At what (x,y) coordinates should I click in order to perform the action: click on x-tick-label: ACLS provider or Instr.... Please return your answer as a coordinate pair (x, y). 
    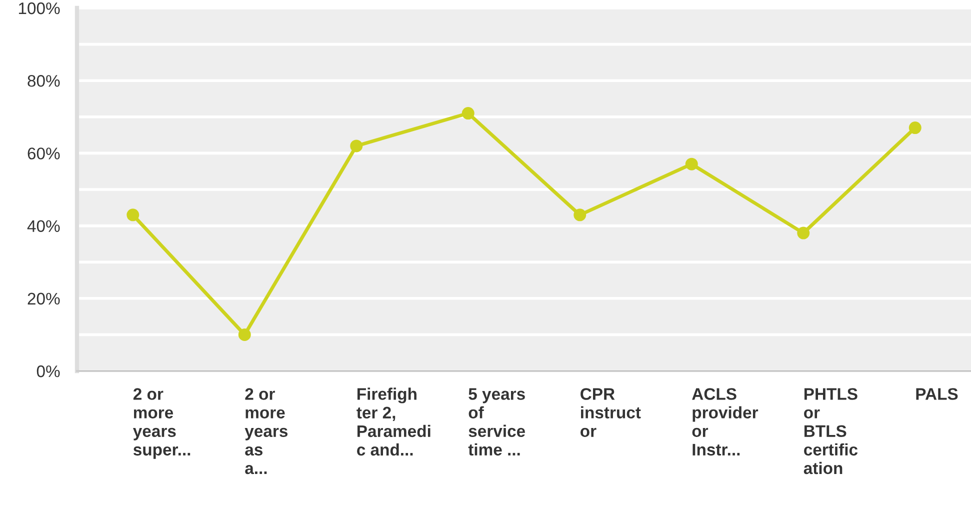
    Looking at the image, I should click on (725, 422).